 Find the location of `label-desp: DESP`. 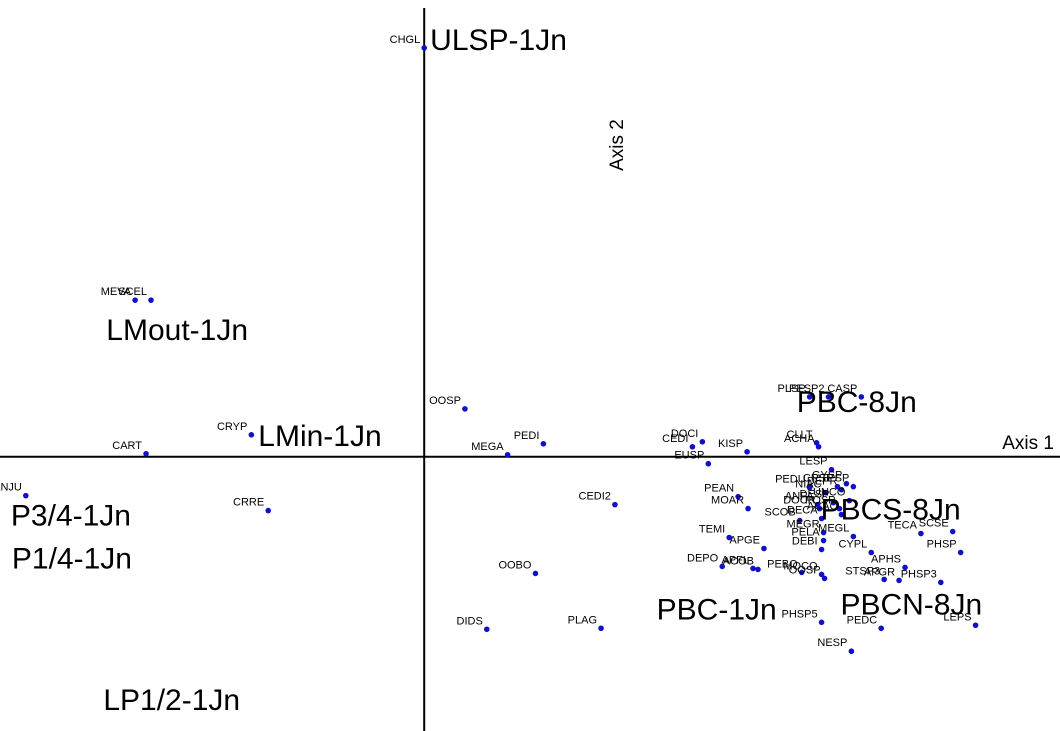

label-desp: DESP is located at coordinates (815, 495).